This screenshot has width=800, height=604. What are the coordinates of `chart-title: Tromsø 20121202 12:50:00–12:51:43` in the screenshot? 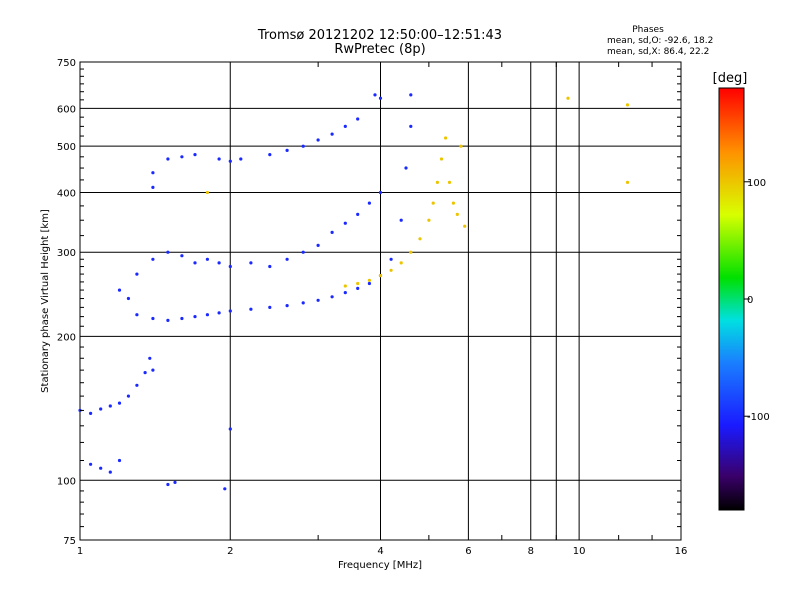 It's located at (379, 35).